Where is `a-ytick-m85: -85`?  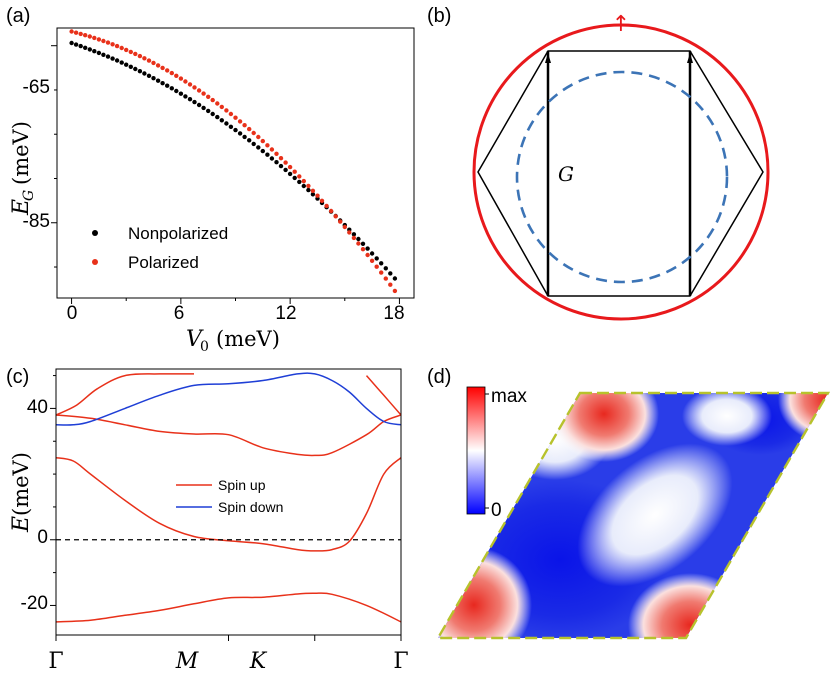 a-ytick-m85: -85 is located at coordinates (36, 221).